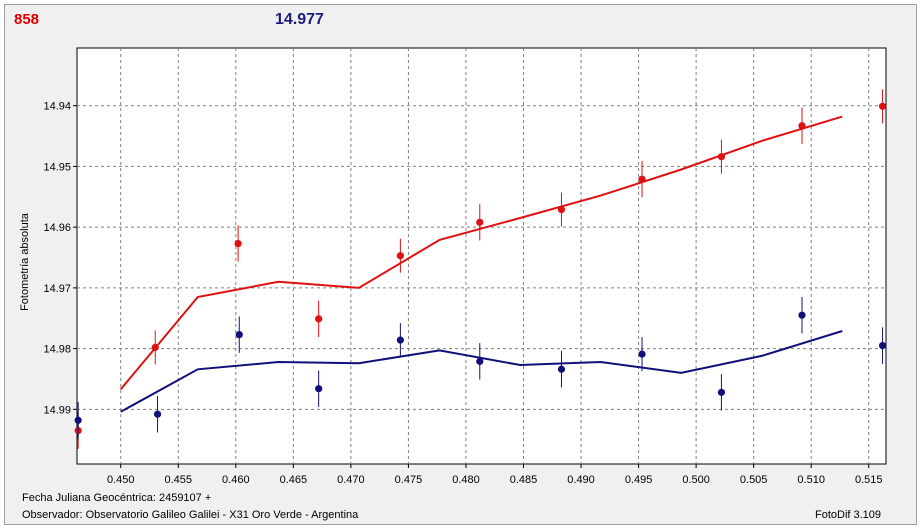 This screenshot has height=530, width=923. What do you see at coordinates (60, 258) in the screenshot?
I see `y-axis-ticks: 14.94 14.95 14.96 14.97 14.98 14.99` at bounding box center [60, 258].